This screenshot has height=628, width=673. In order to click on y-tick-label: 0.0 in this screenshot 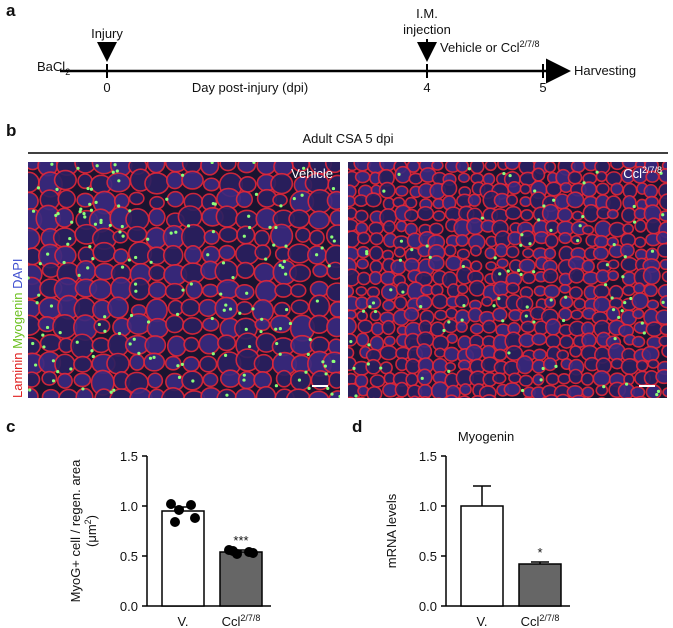, I will do `click(428, 606)`.